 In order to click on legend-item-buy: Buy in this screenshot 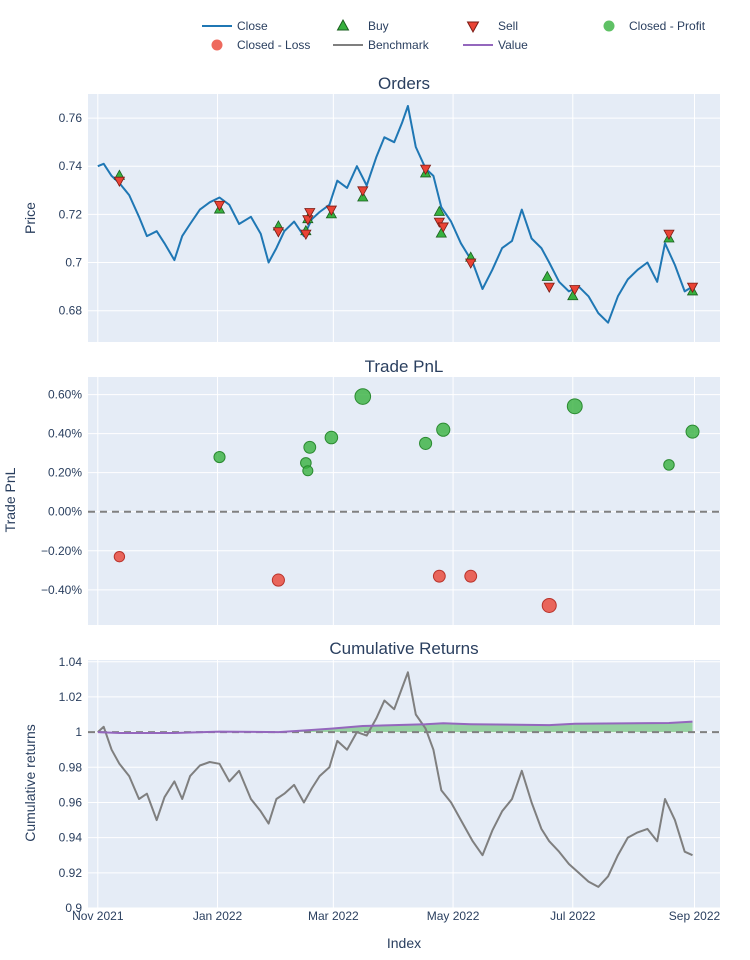, I will do `click(362, 25)`.